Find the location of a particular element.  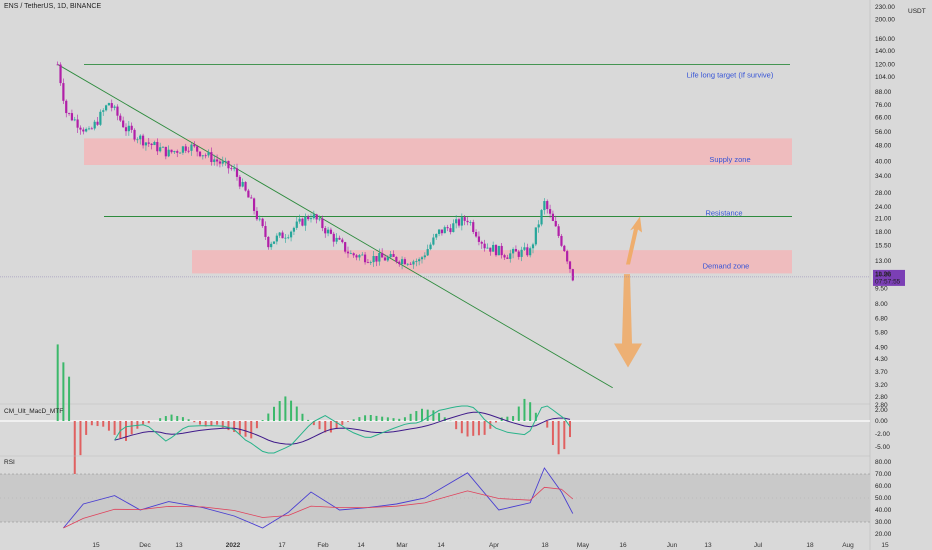

price-tick: 28.00 is located at coordinates (883, 193).